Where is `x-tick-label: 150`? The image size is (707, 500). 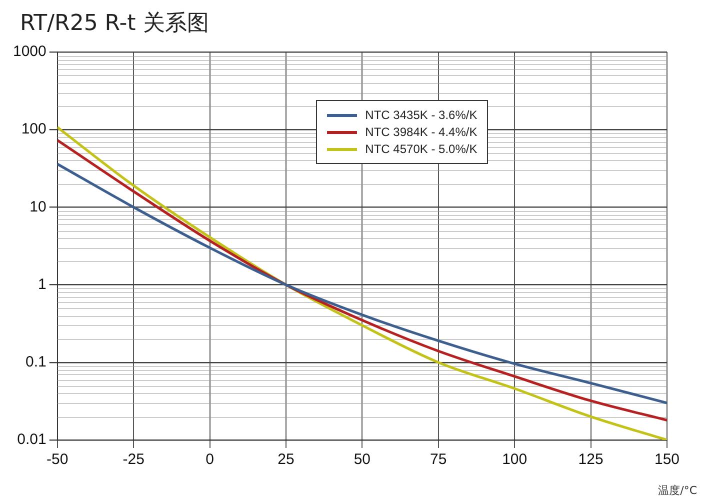
x-tick-label: 150 is located at coordinates (667, 459).